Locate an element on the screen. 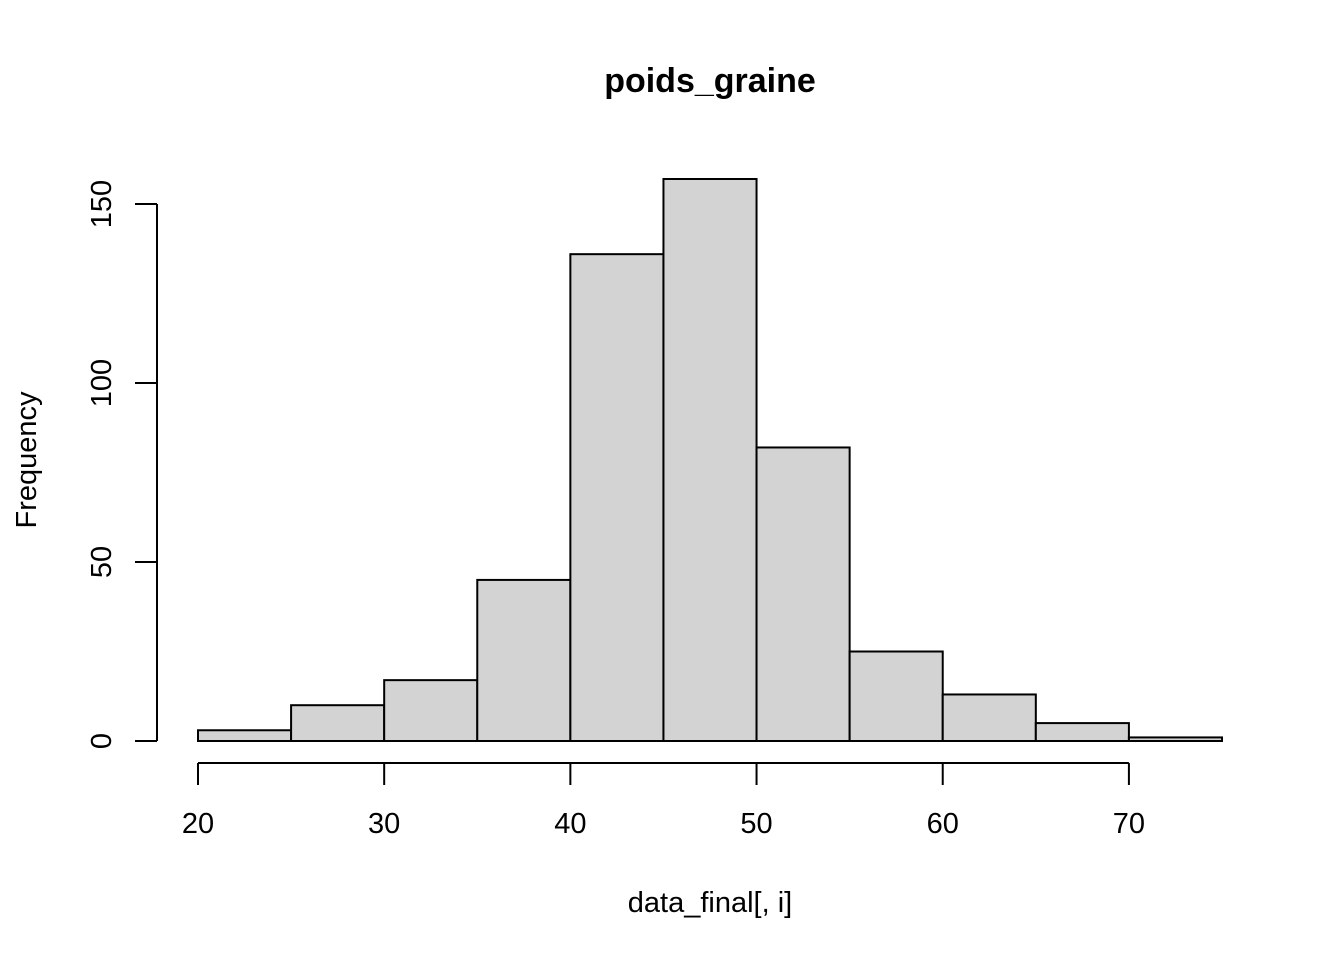 The height and width of the screenshot is (960, 1344). x-tick-label: 70 is located at coordinates (1129, 824).